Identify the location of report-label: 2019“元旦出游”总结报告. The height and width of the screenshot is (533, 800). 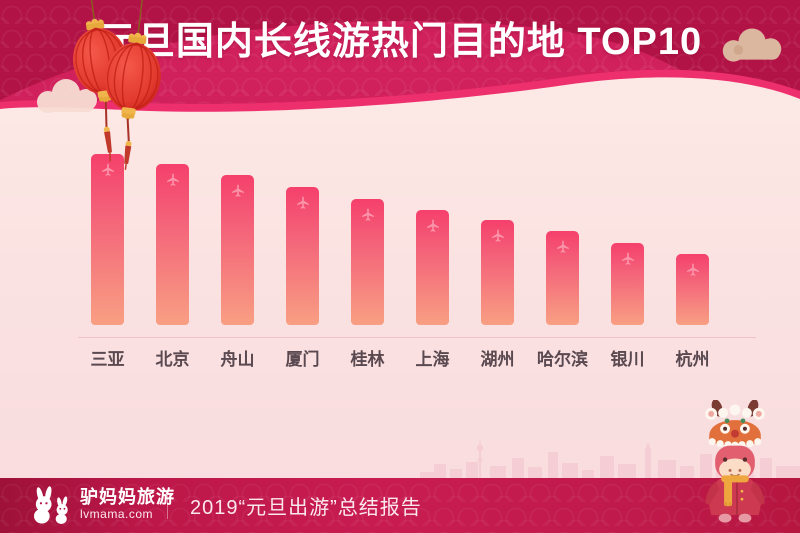
(306, 508).